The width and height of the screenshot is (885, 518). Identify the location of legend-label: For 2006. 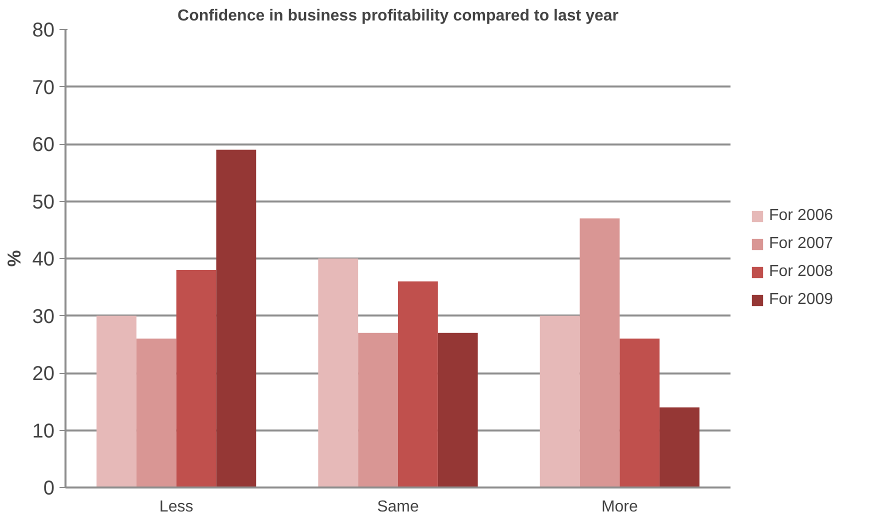
(801, 216).